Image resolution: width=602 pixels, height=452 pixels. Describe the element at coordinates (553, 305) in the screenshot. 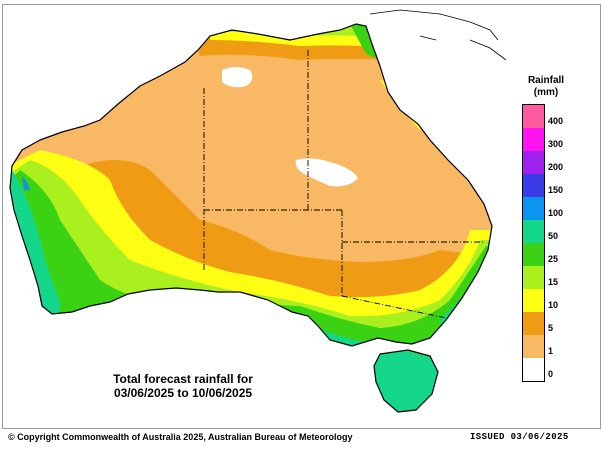

I see `legend-label-10: 10` at that location.